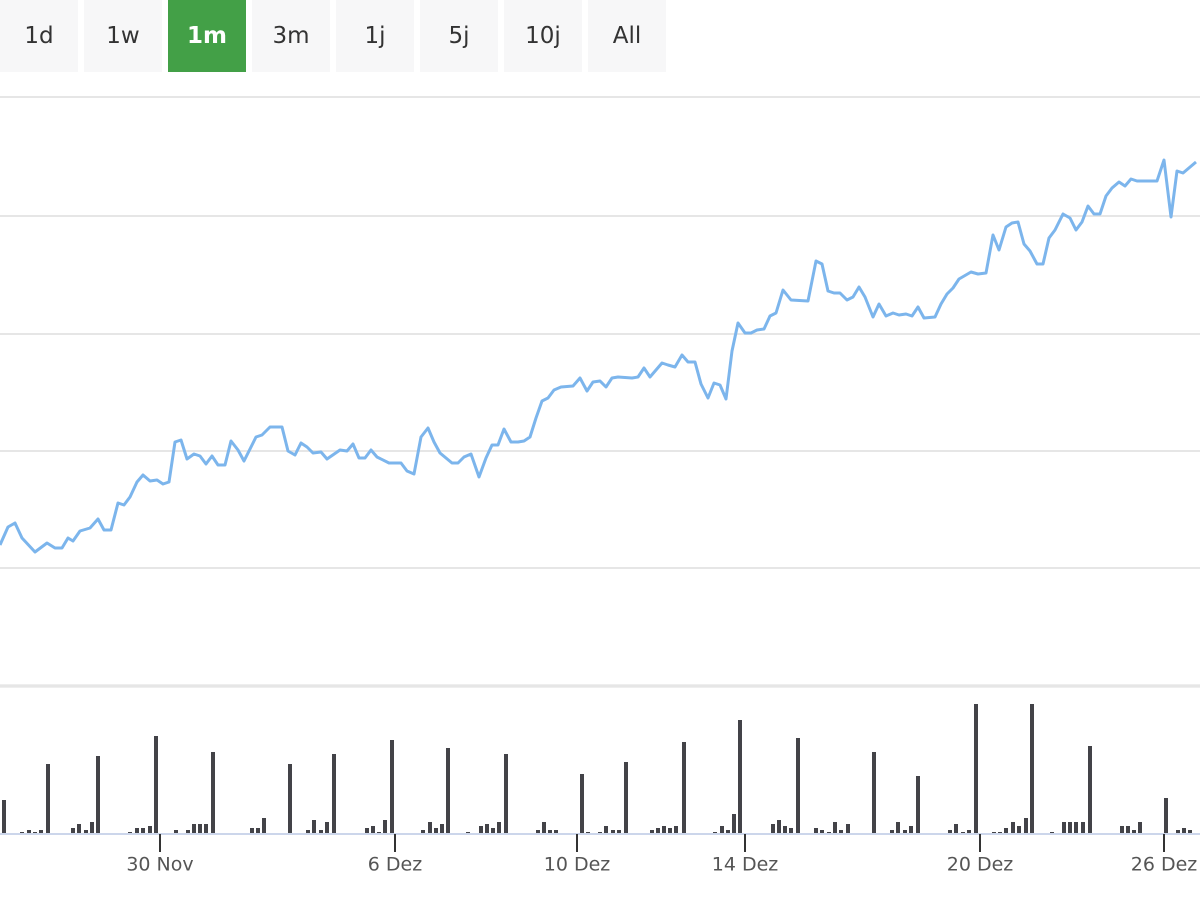 This screenshot has height=900, width=1200. I want to click on range-selector: 1d 1w 1m 3m 1j 5j 10j All, so click(333, 36).